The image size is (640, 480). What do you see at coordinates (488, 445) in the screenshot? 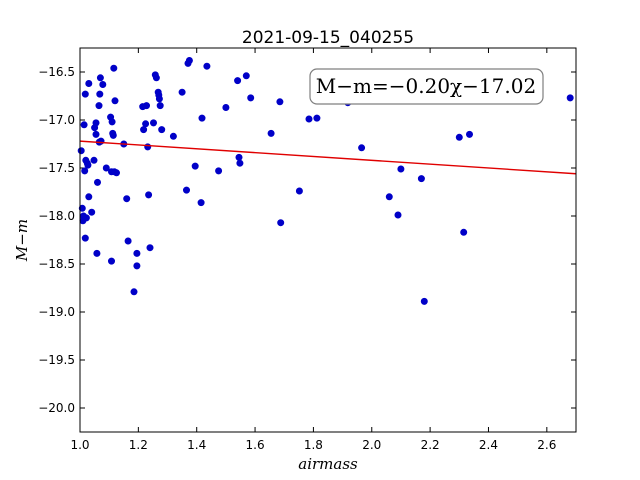
I see `x-tick-label: 2.4` at bounding box center [488, 445].